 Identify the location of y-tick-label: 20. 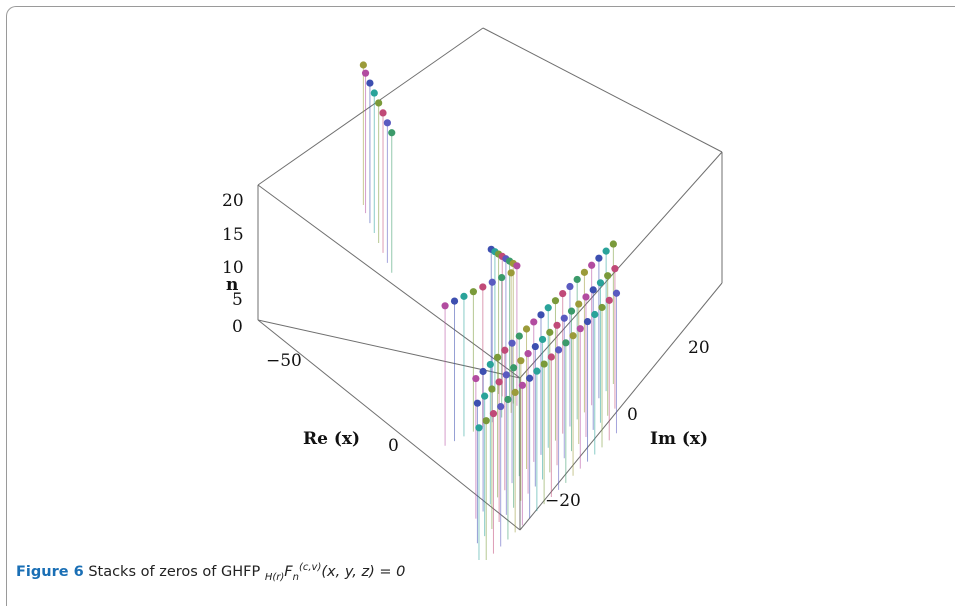
(699, 348).